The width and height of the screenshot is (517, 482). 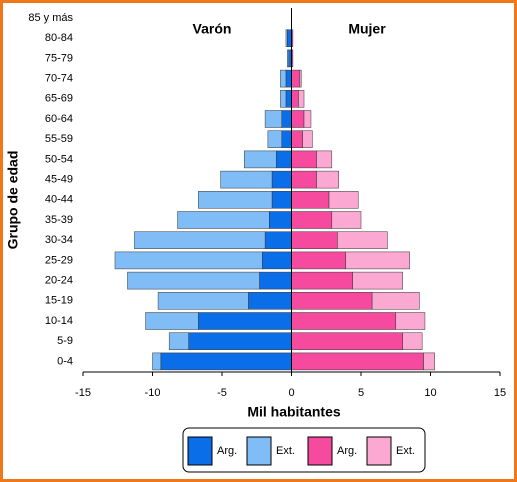 What do you see at coordinates (367, 29) in the screenshot?
I see `annotation: Mujer` at bounding box center [367, 29].